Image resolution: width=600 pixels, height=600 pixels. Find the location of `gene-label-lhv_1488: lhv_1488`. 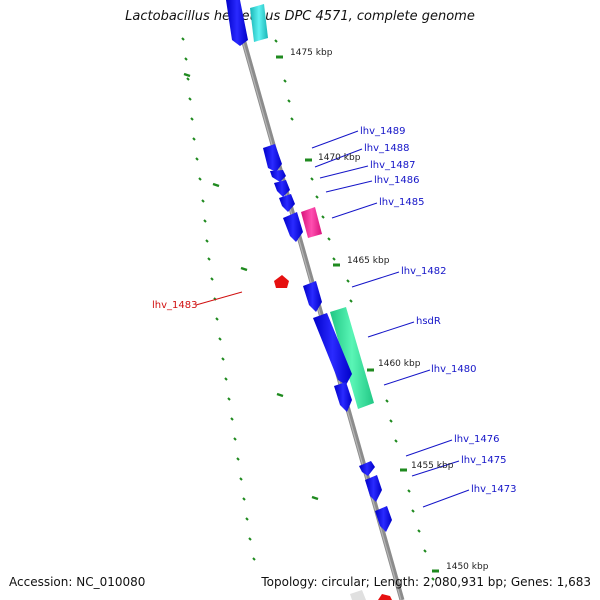

gene-label-lhv_1488: lhv_1488 is located at coordinates (386, 148).